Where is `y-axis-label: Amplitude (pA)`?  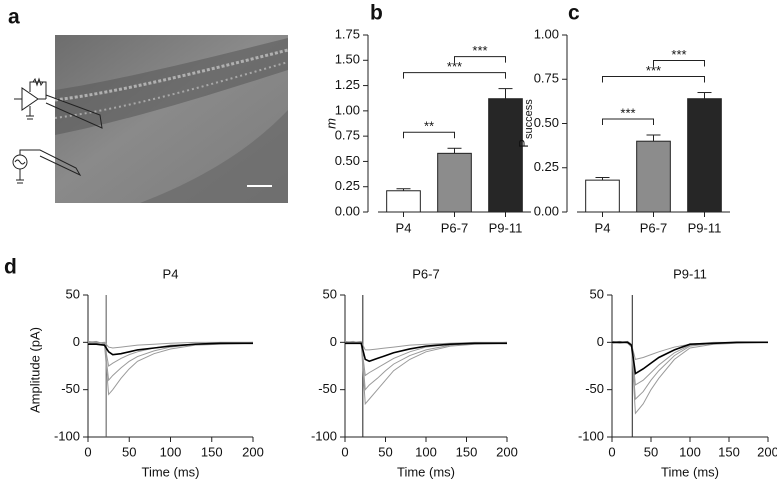
y-axis-label: Amplitude (pA) is located at coordinates (34, 370).